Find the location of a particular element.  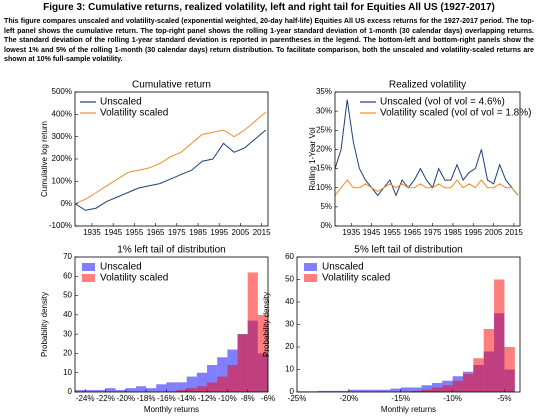

y-tick-label: 5% is located at coordinates (326, 206).